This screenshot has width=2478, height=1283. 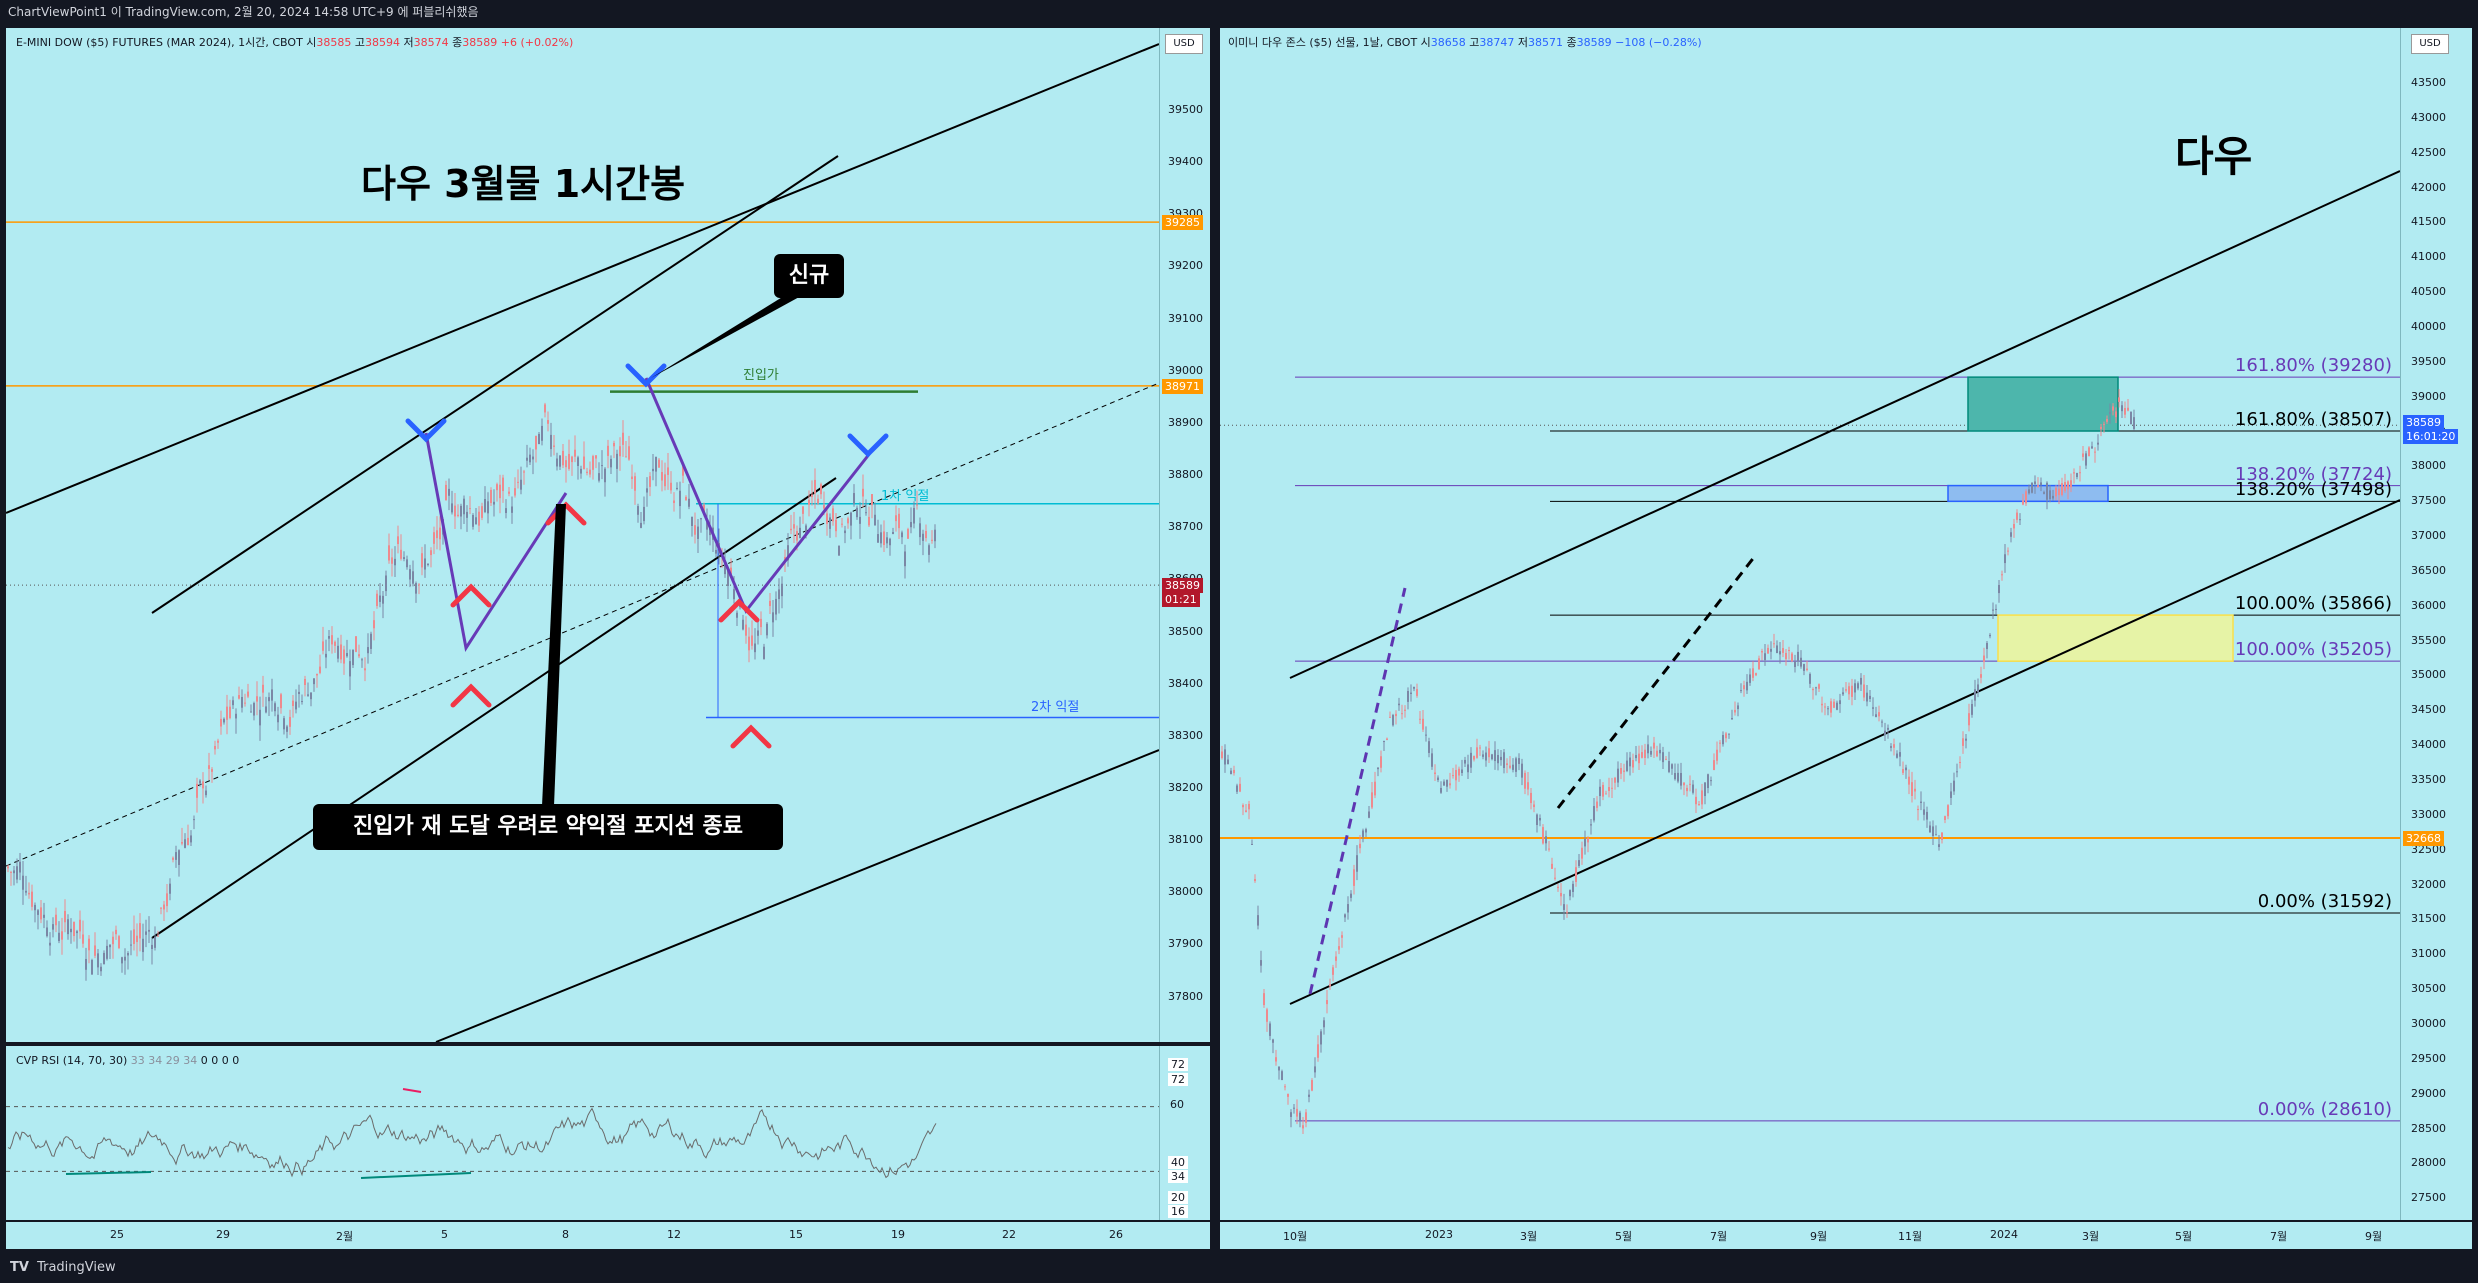 What do you see at coordinates (1323, 42) in the screenshot?
I see `right-symbol: 이미니 다우 존스 ($5) 선물, 1날, CBOT` at bounding box center [1323, 42].